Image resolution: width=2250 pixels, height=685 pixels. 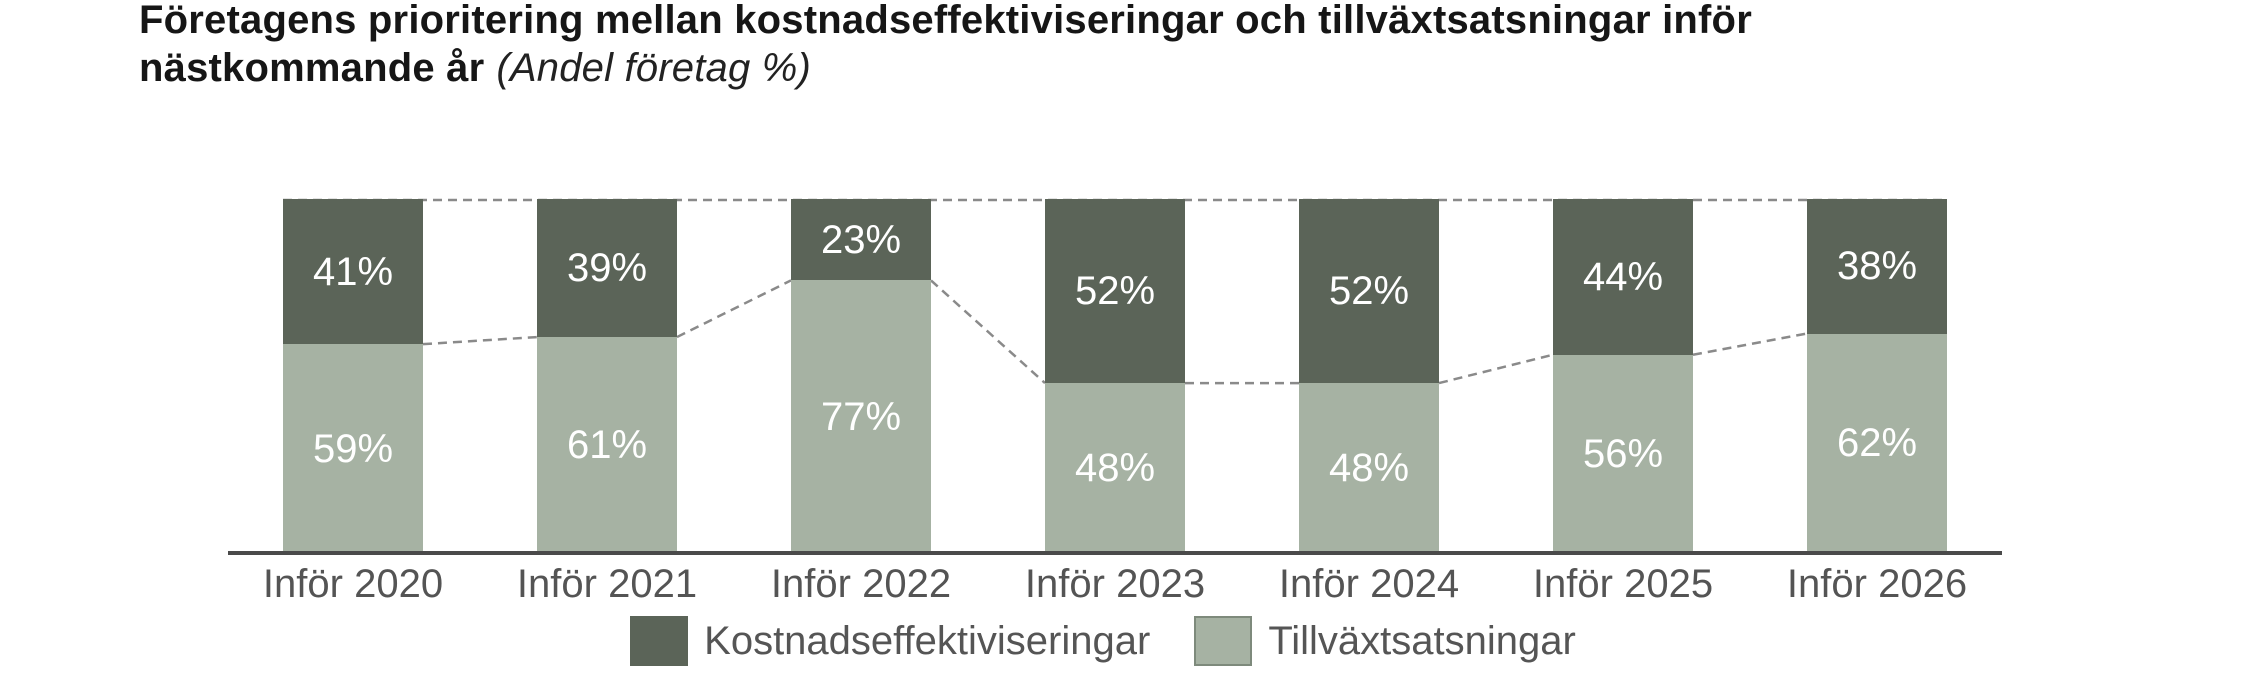 I want to click on bar-segment-kostnadseffektiviseringar-3: 52%, so click(x=1115, y=291).